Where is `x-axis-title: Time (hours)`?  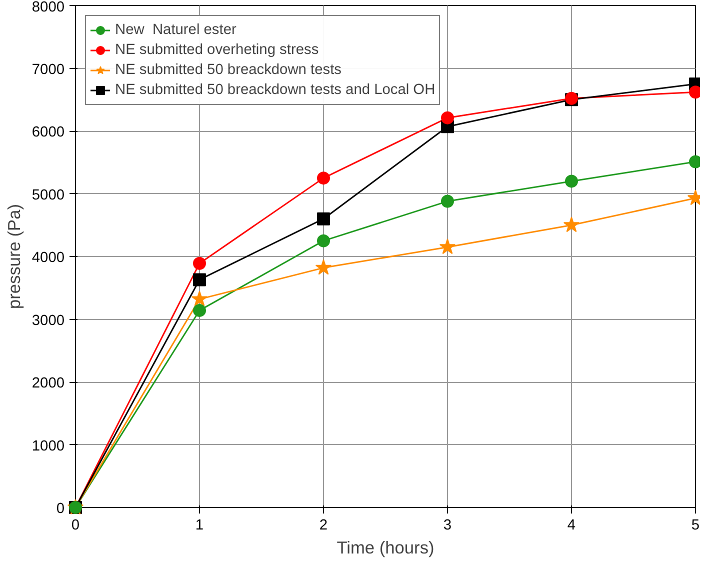
x-axis-title: Time (hours) is located at coordinates (385, 548).